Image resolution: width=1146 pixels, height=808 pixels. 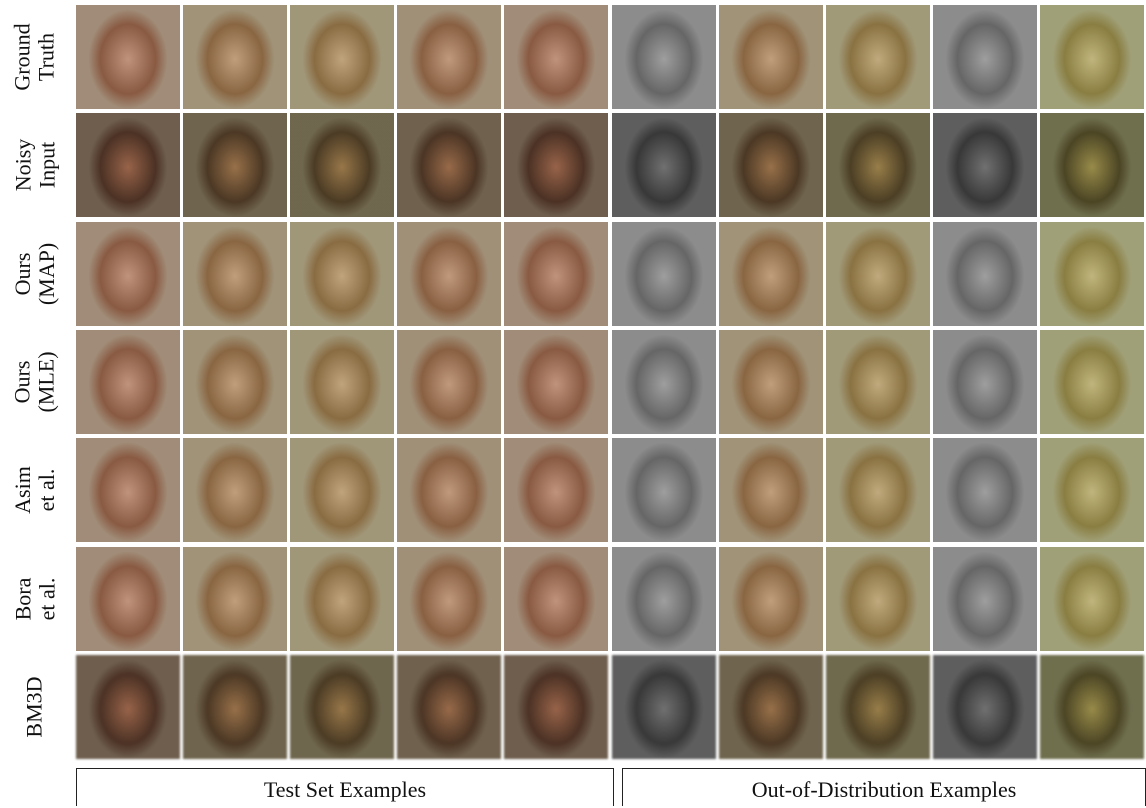 What do you see at coordinates (46, 382) in the screenshot?
I see `row-label-line: (MLE)` at bounding box center [46, 382].